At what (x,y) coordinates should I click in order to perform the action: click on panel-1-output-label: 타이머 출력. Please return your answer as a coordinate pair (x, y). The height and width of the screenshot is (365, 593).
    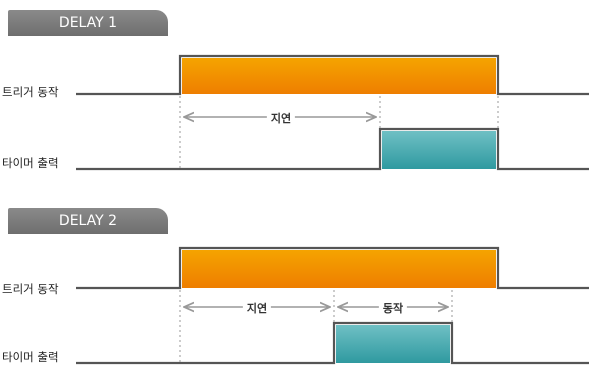
    Looking at the image, I should click on (30, 163).